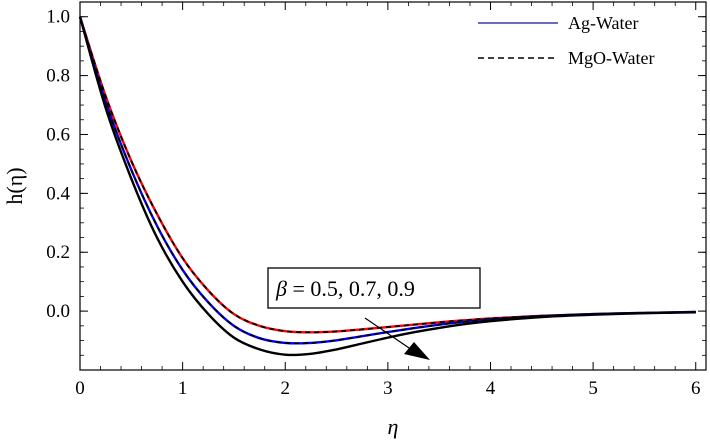 The width and height of the screenshot is (710, 444). What do you see at coordinates (593, 388) in the screenshot?
I see `x-tick-label: 5` at bounding box center [593, 388].